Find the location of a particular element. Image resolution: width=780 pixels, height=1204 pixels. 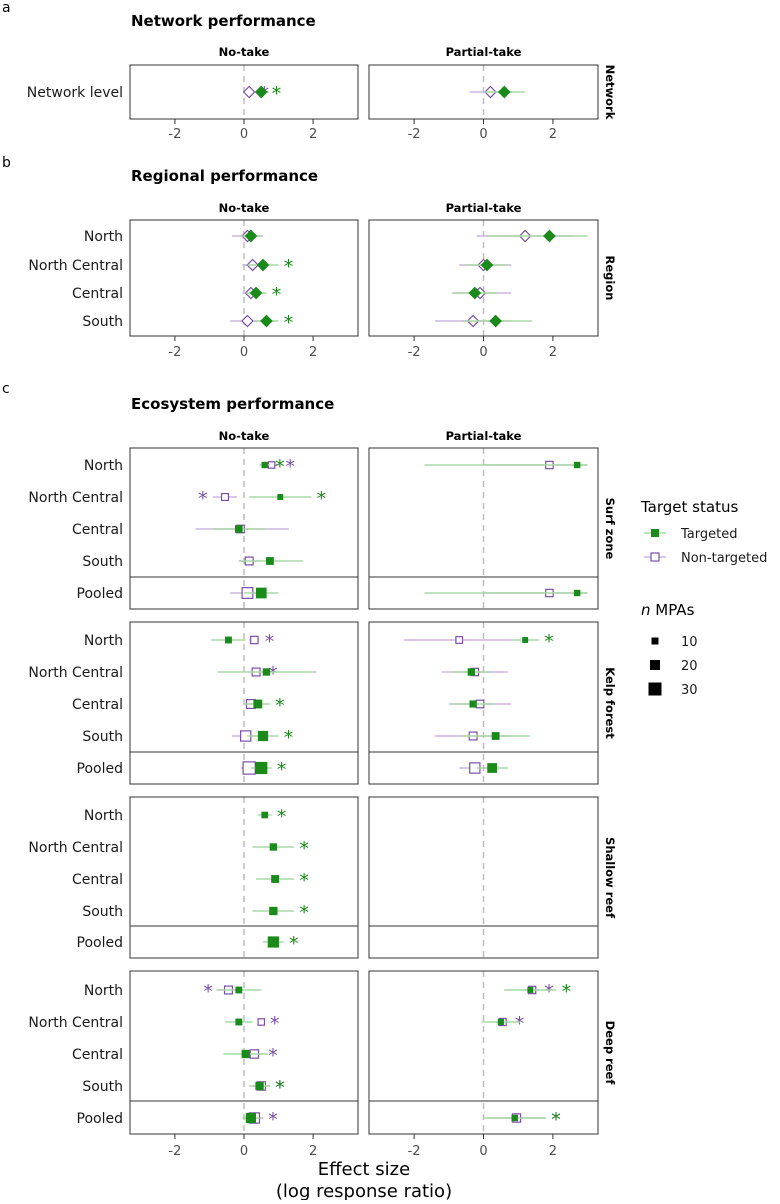

strip-label: Network is located at coordinates (610, 92).